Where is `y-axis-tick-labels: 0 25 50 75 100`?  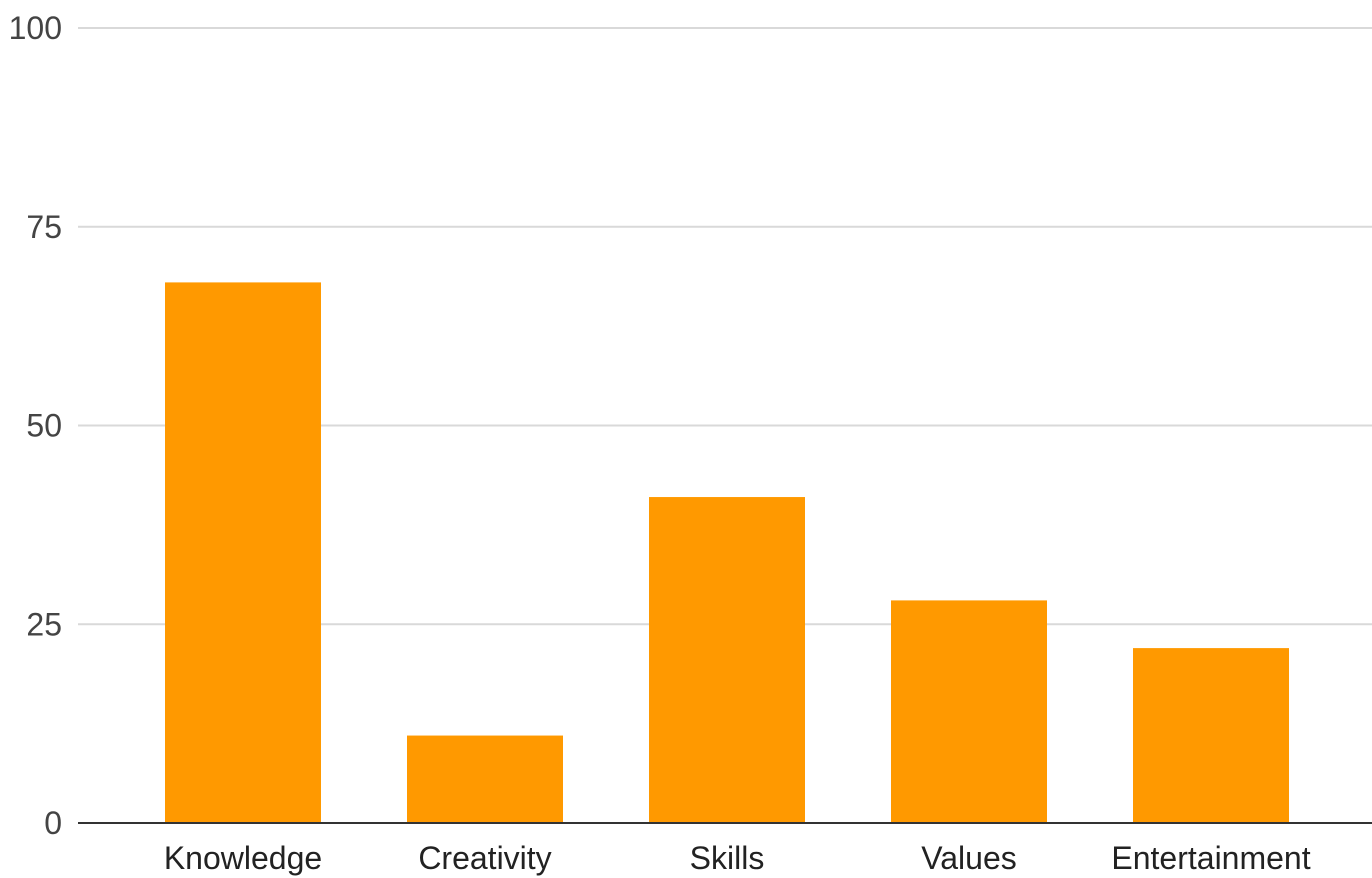
y-axis-tick-labels: 0 25 50 75 100 is located at coordinates (35, 425).